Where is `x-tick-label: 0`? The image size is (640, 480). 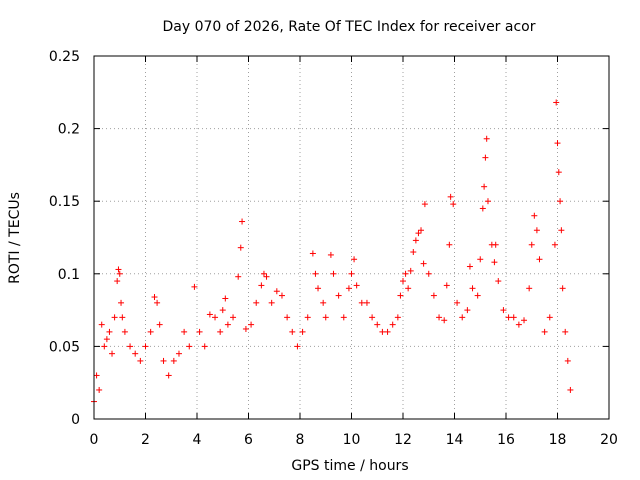 x-tick-label: 0 is located at coordinates (94, 440).